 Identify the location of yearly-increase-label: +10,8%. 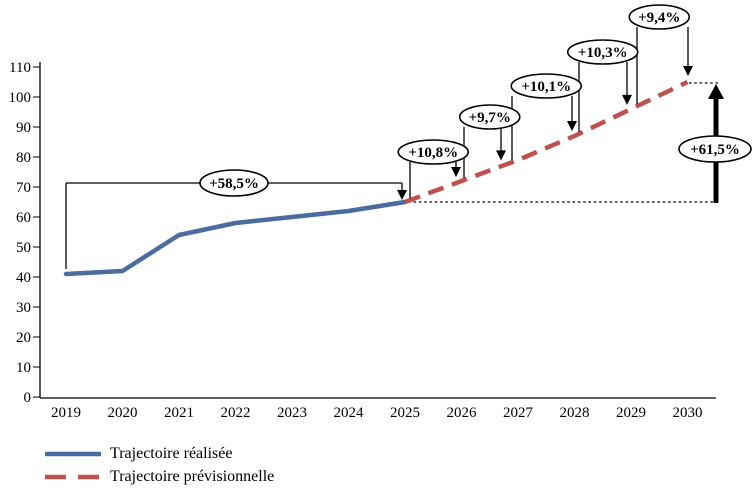
(433, 153).